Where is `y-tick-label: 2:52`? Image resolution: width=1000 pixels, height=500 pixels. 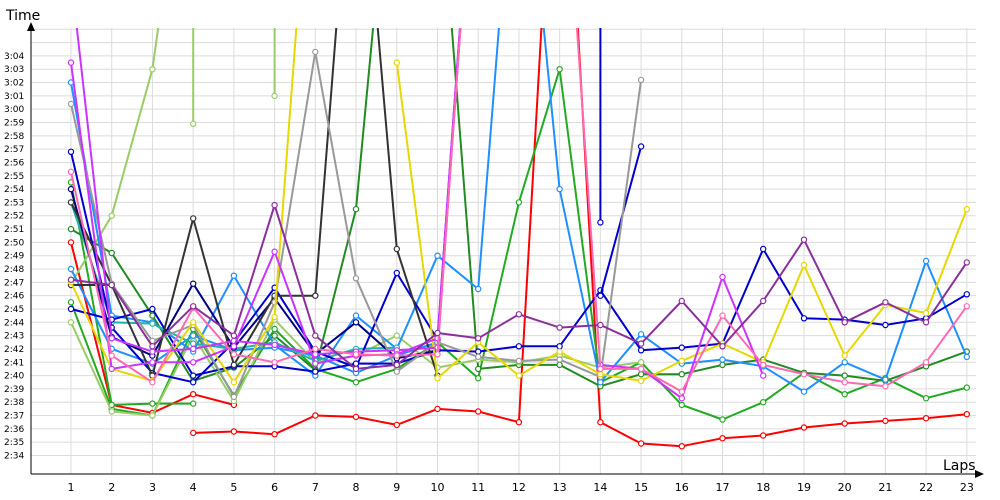
y-tick-label: 2:52 is located at coordinates (14, 217).